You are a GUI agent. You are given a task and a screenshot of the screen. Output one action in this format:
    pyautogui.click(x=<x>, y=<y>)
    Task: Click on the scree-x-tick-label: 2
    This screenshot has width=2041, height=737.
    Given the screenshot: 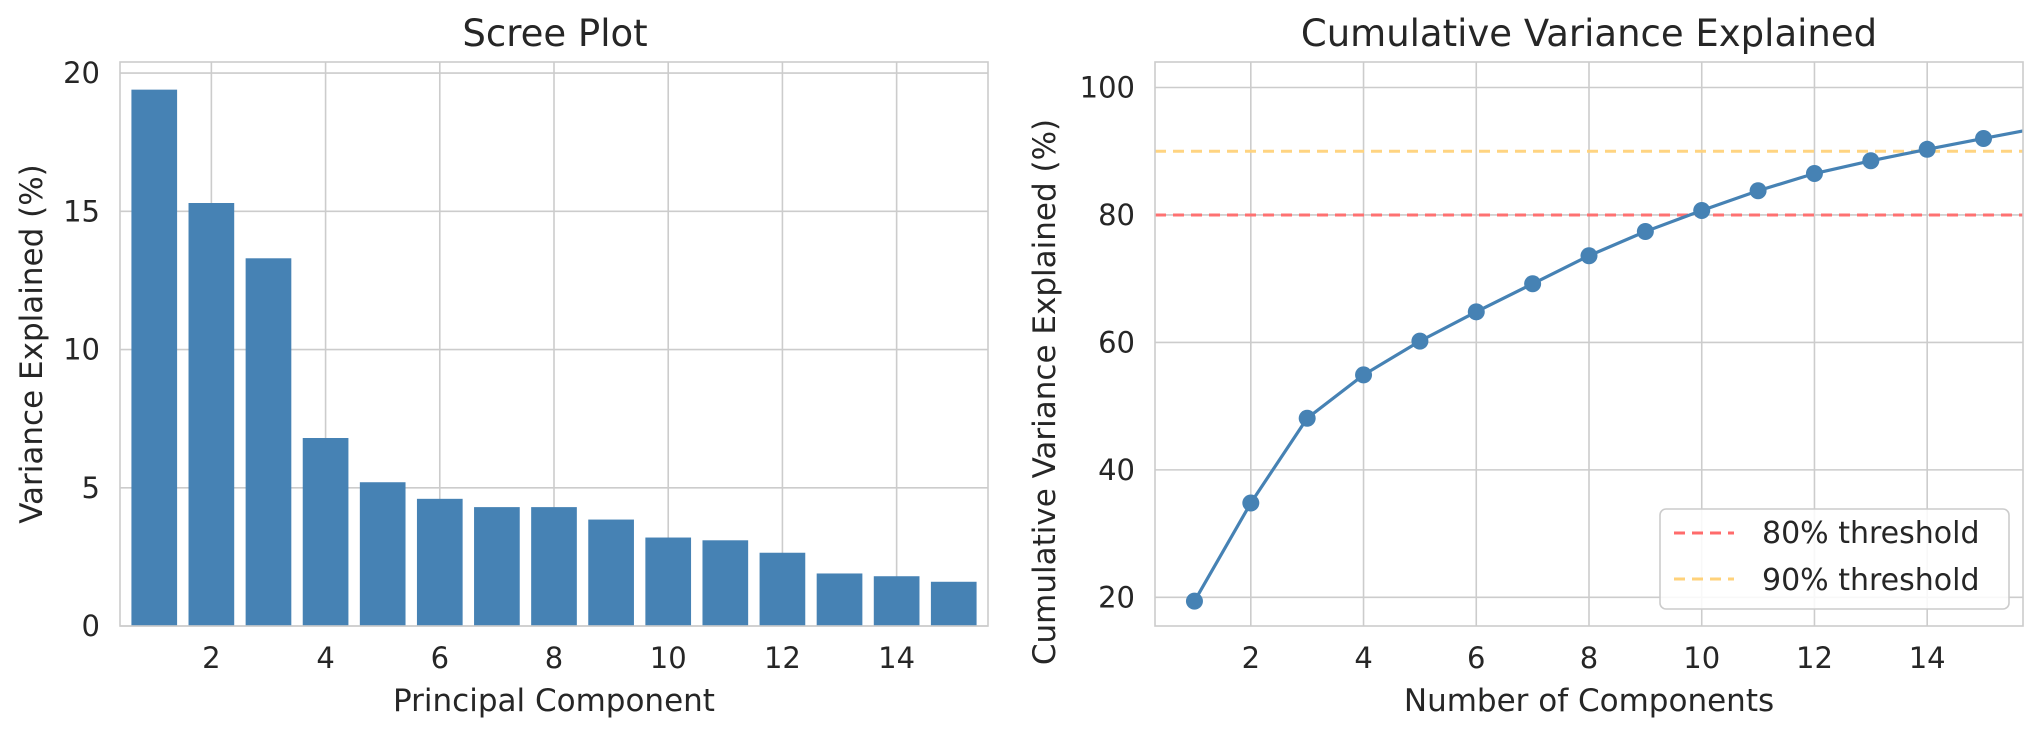 What is the action you would take?
    pyautogui.click(x=211, y=658)
    